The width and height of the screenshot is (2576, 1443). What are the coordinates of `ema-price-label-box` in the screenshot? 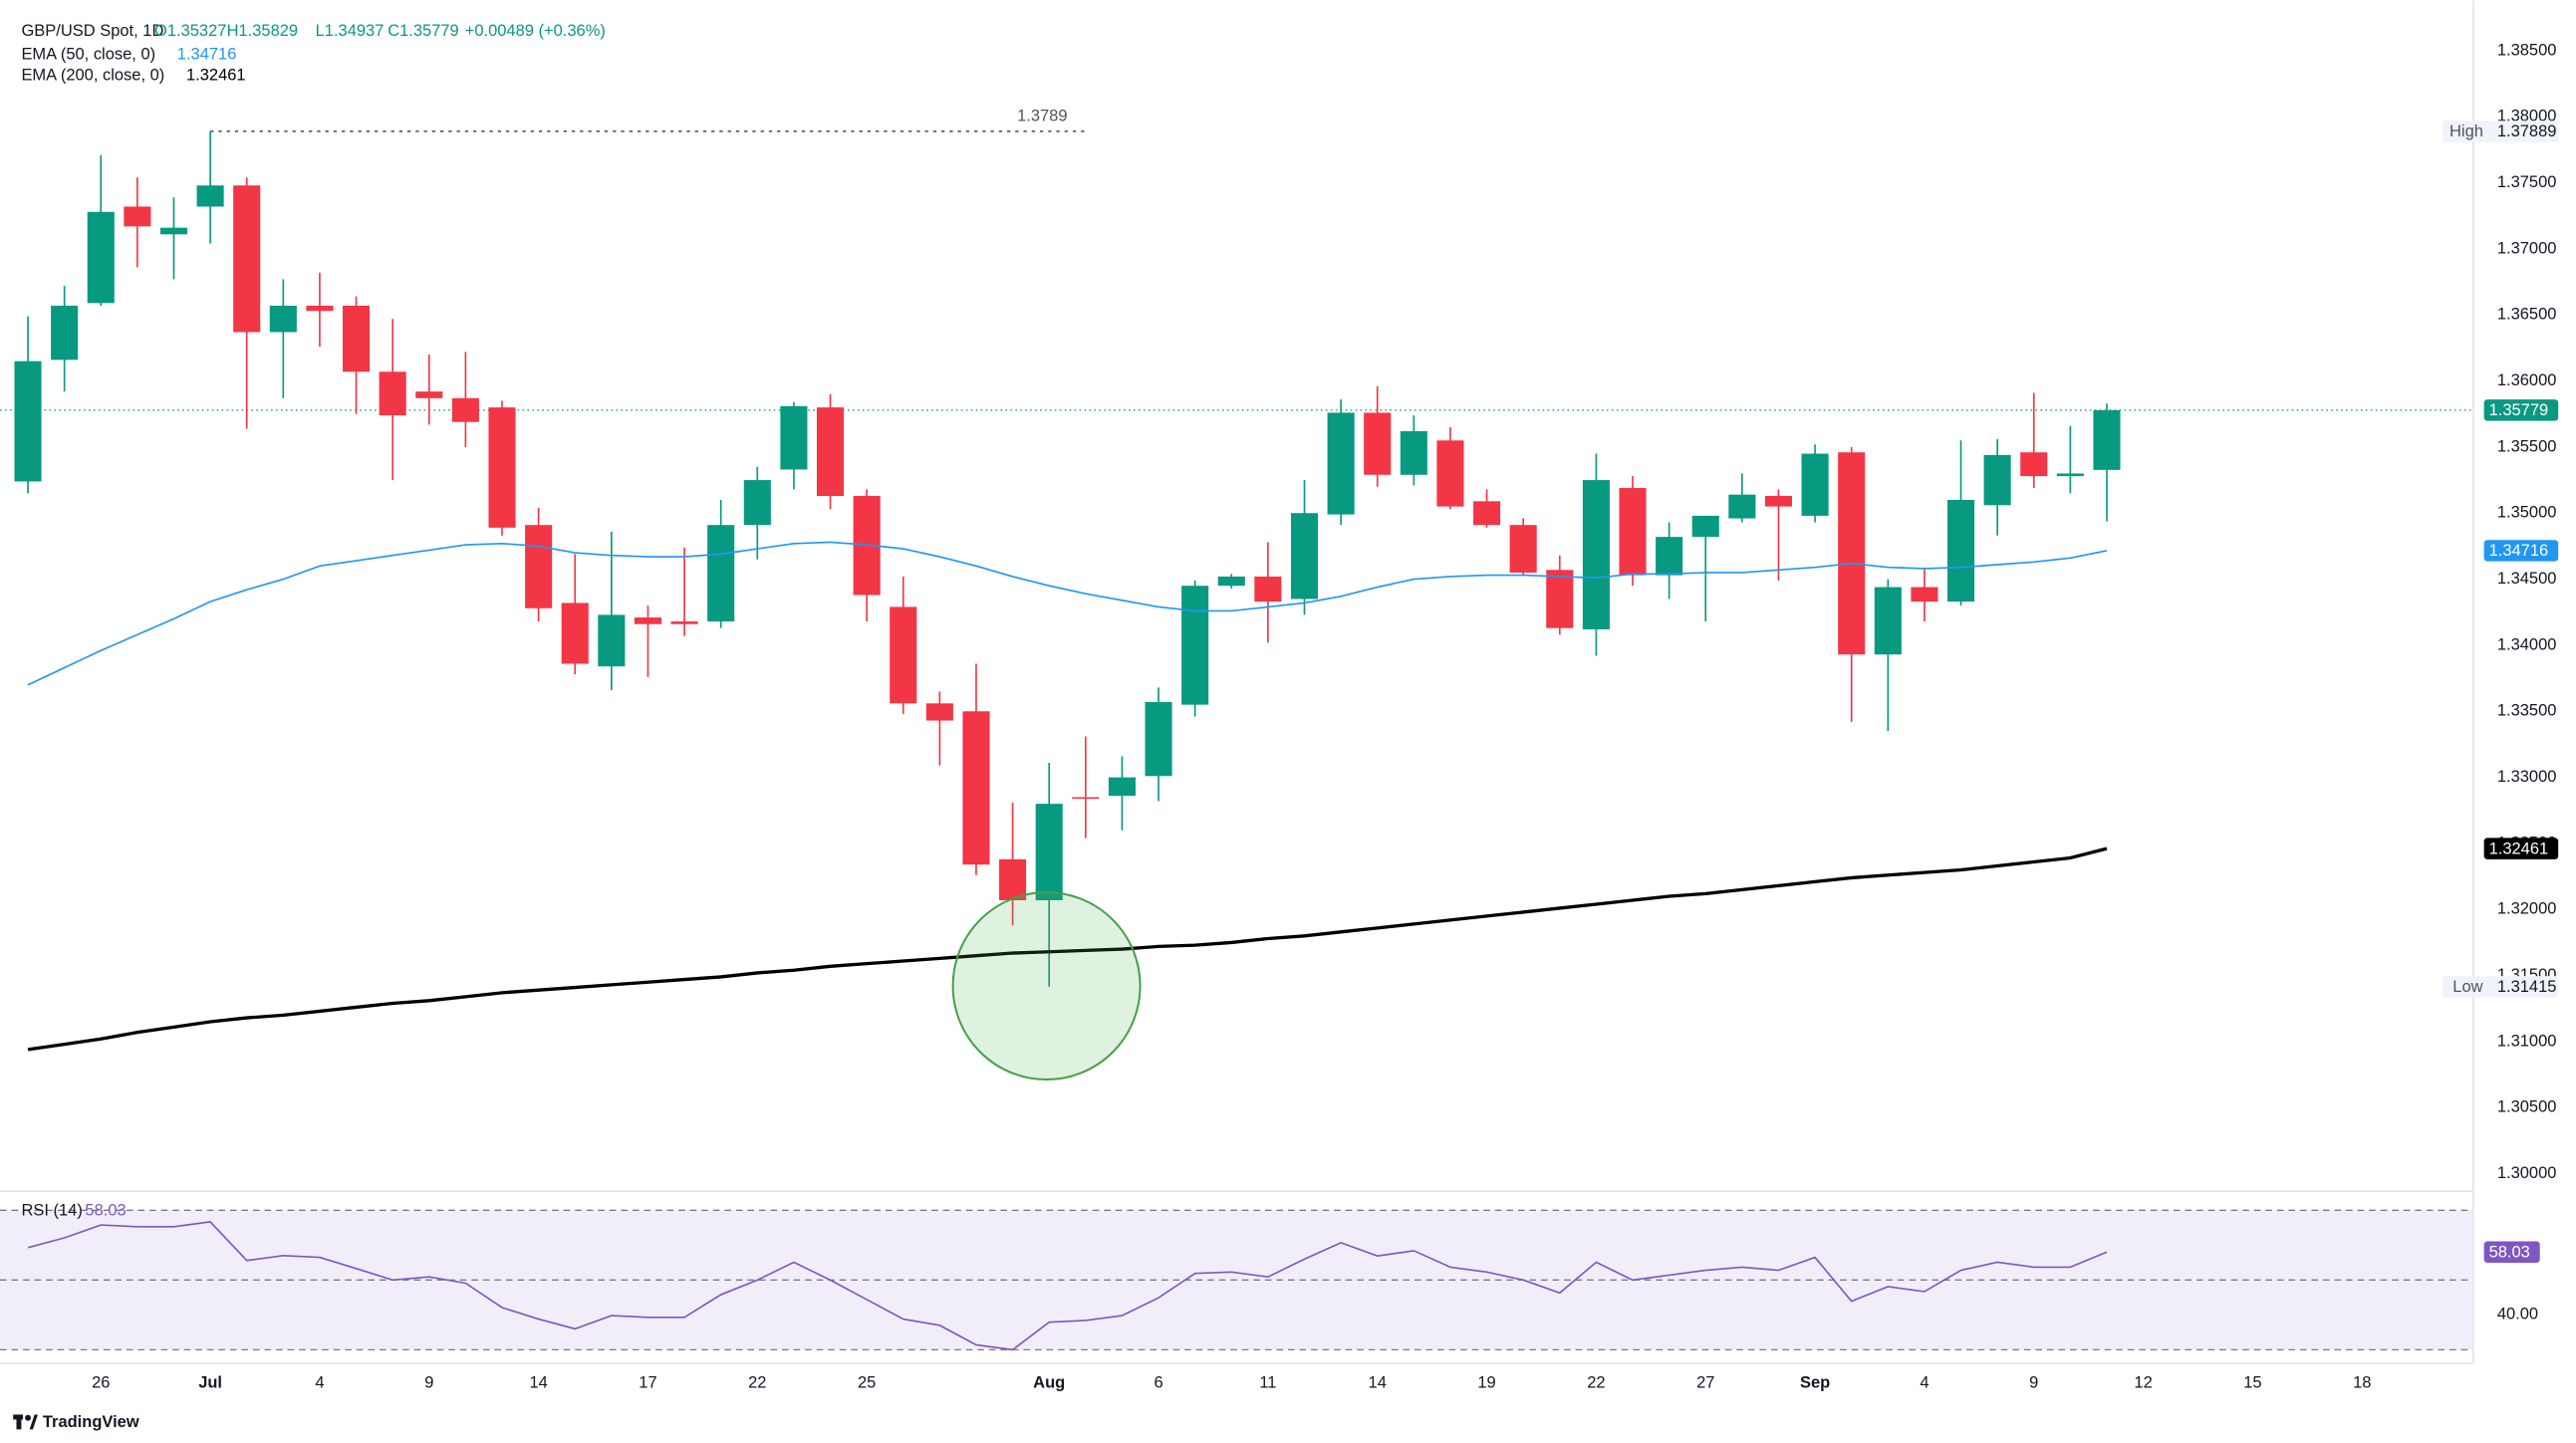 It's located at (2521, 551).